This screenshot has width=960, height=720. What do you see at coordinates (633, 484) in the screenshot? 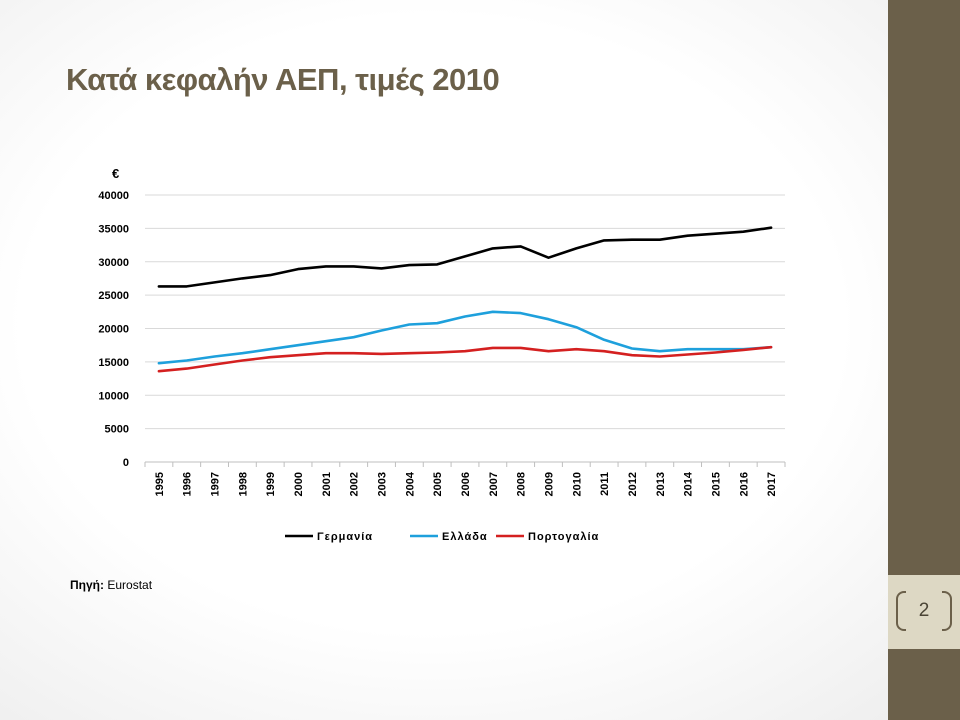
I see `x-tick-label: 2012` at bounding box center [633, 484].